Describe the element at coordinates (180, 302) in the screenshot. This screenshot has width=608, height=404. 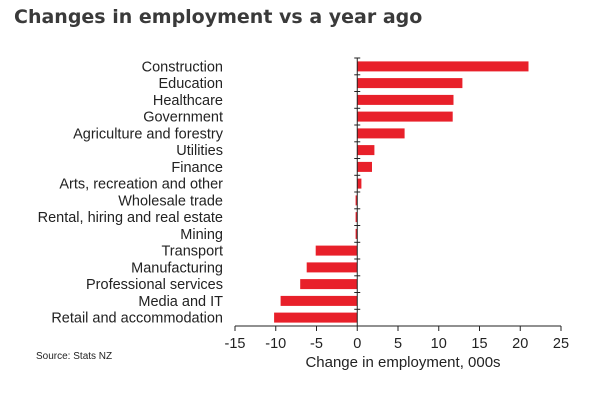
I see `category-label: Media and IT` at that location.